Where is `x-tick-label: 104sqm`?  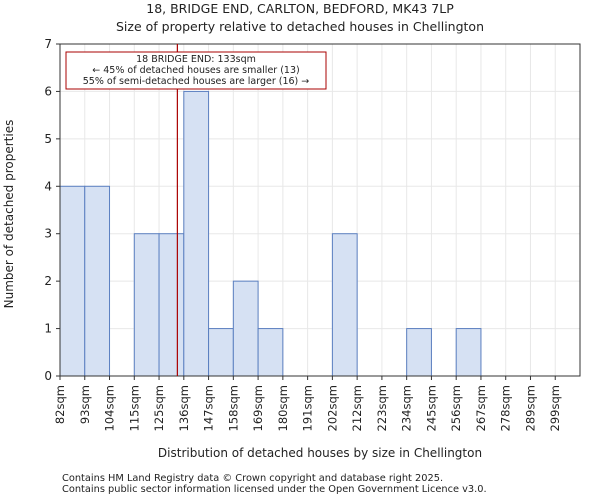
x-tick-label: 104sqm is located at coordinates (110, 408).